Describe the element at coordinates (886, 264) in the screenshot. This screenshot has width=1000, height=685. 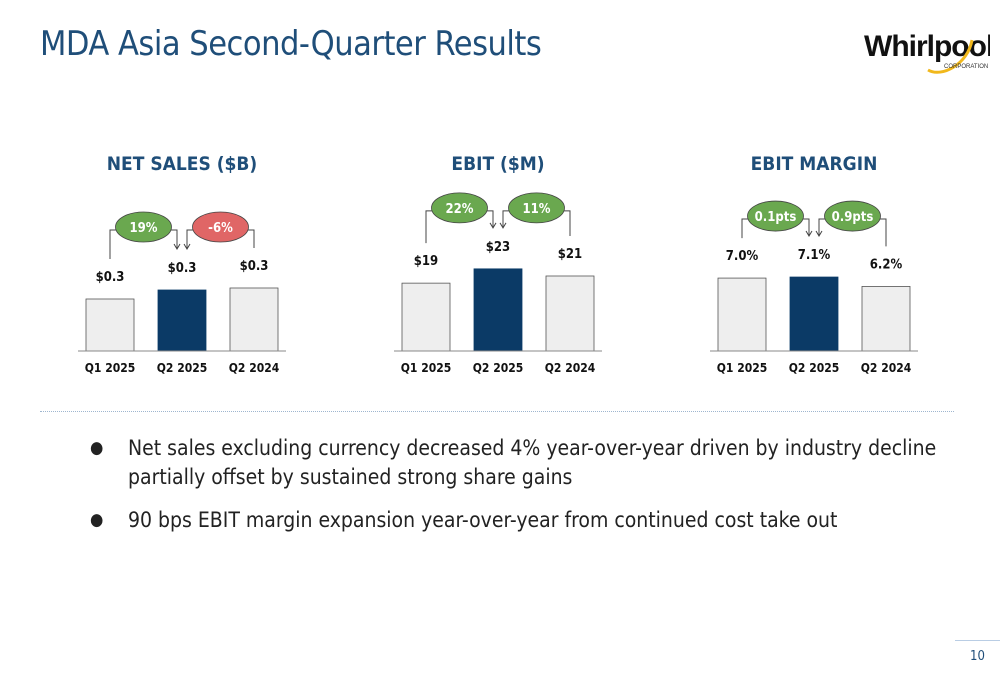
I see `data-label: 6.2%` at that location.